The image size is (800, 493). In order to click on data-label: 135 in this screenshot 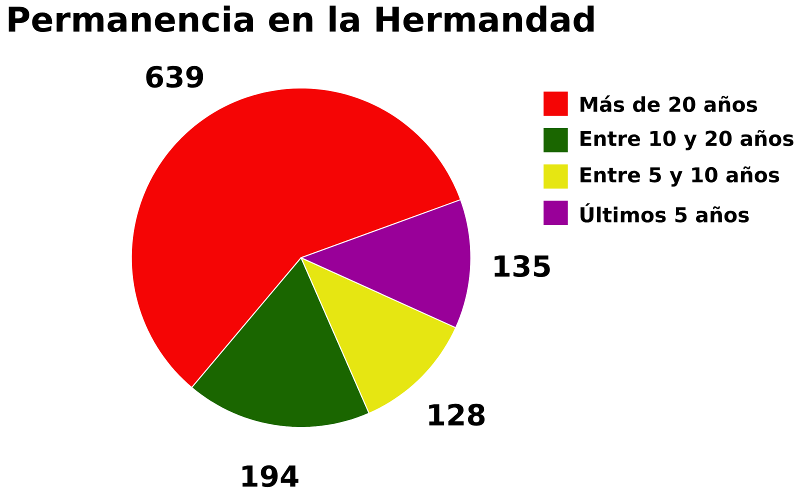, I will do `click(522, 266)`.